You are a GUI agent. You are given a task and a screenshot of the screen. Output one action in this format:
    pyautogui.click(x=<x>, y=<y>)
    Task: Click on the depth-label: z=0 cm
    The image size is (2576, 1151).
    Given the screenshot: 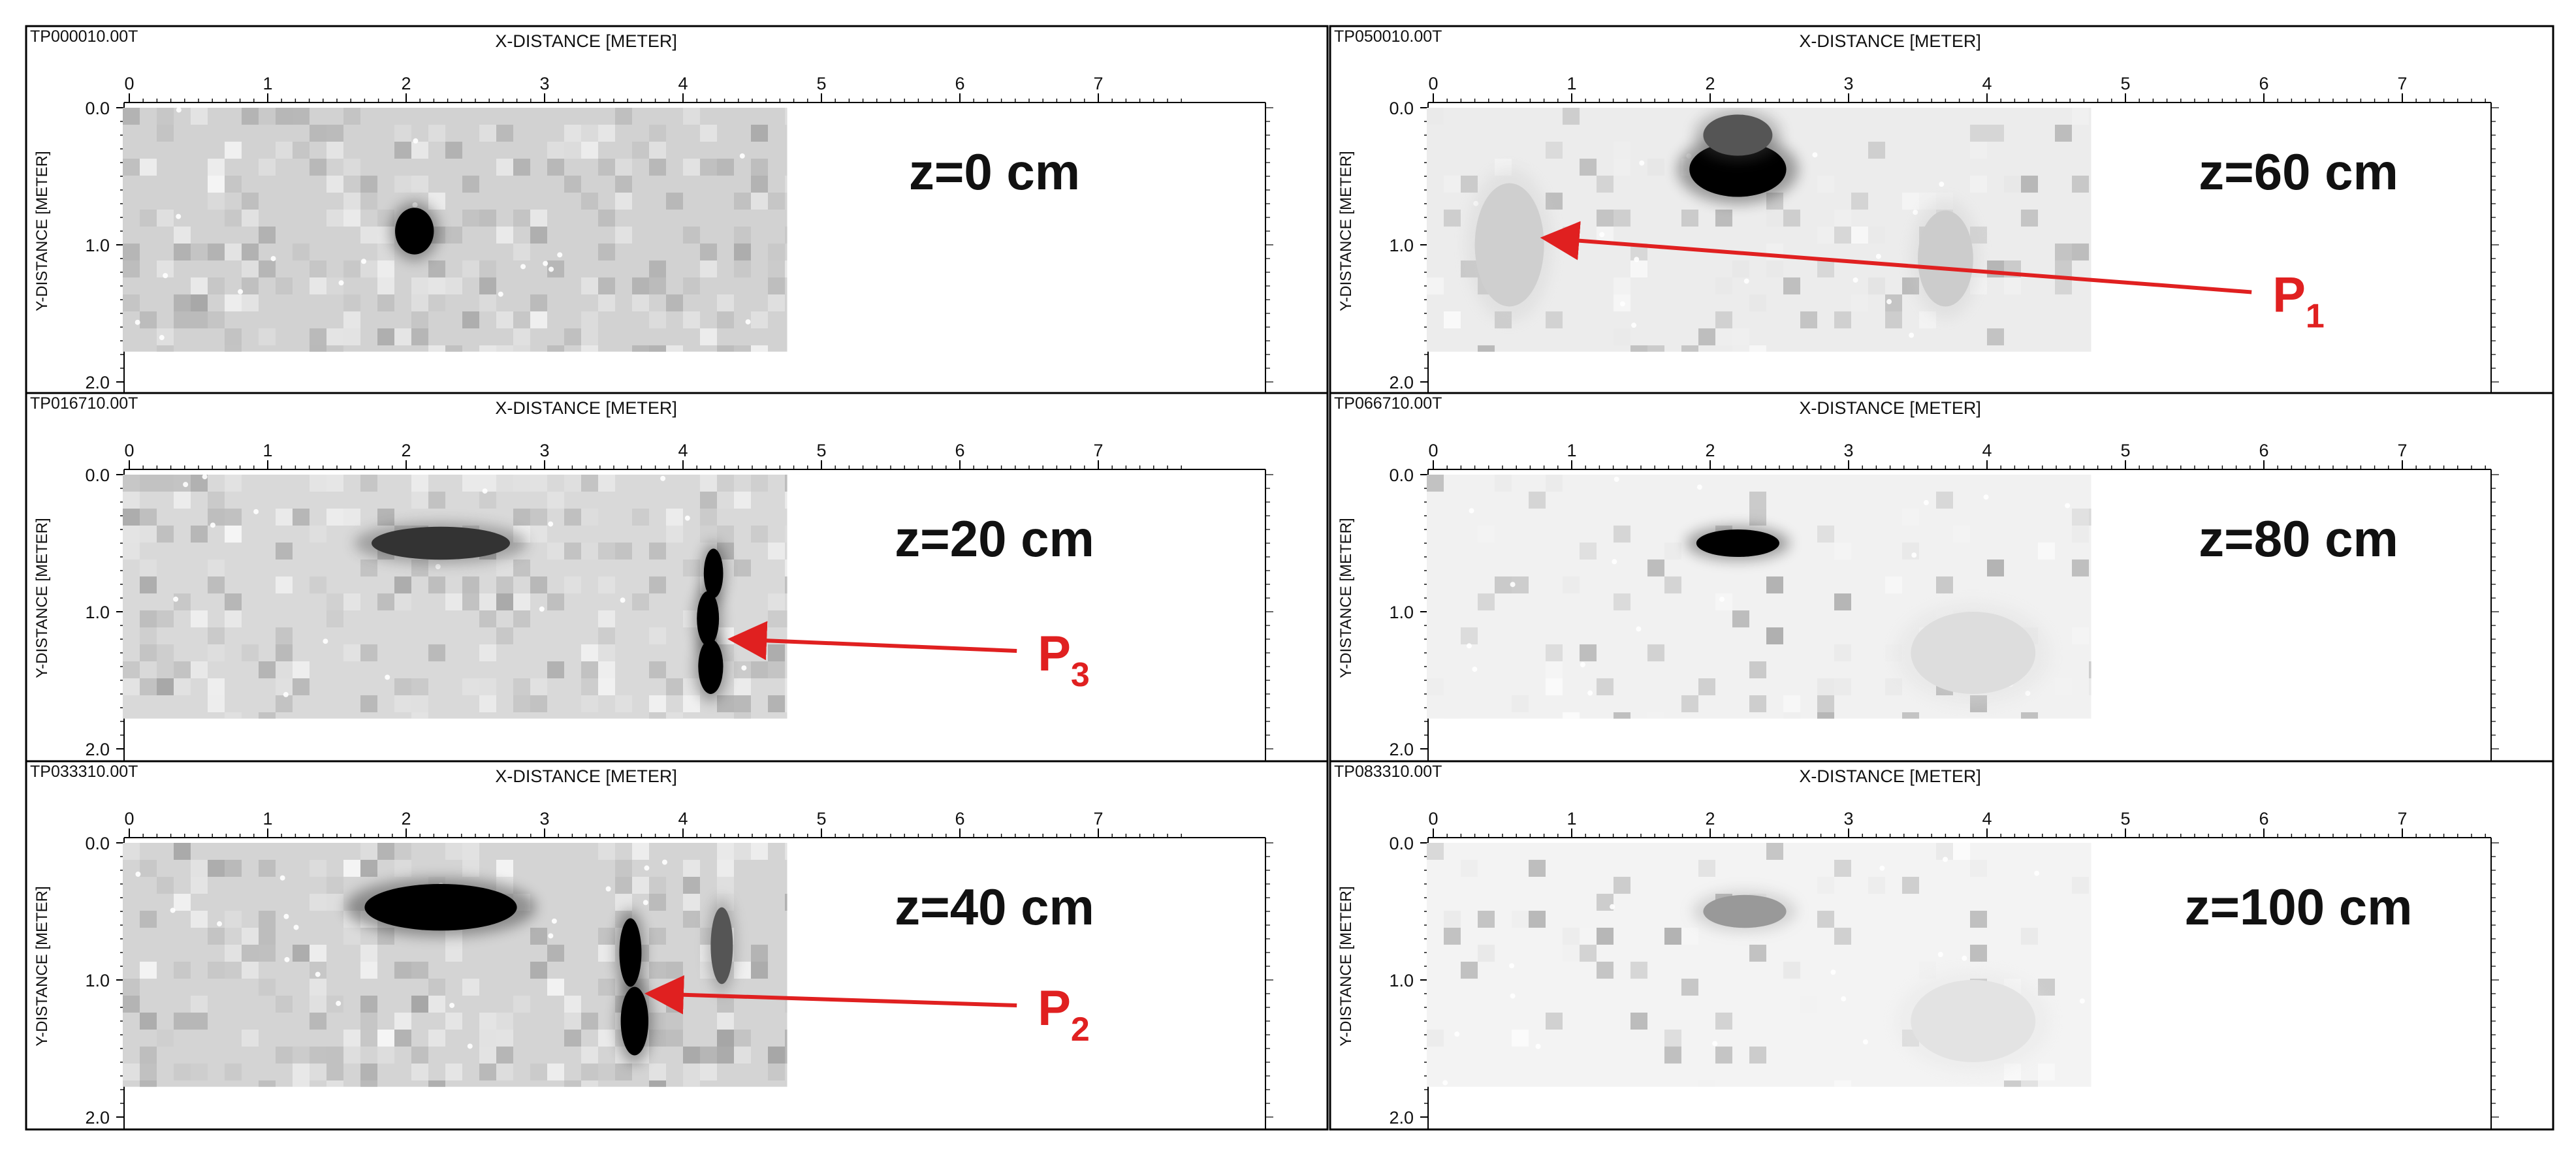 What is the action you would take?
    pyautogui.click(x=995, y=171)
    